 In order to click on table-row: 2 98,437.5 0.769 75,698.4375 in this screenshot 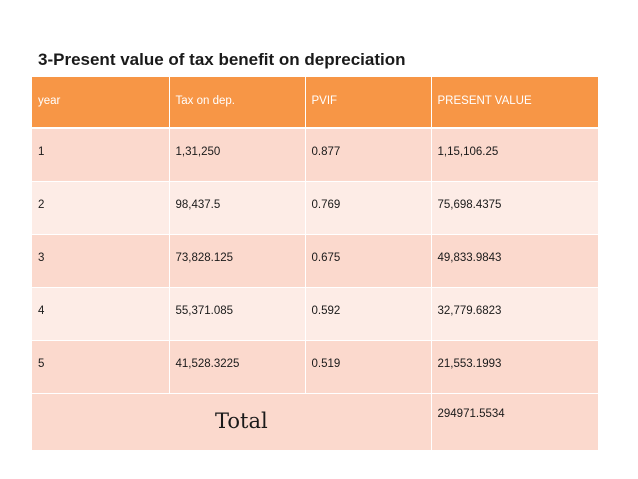, I will do `click(315, 208)`.